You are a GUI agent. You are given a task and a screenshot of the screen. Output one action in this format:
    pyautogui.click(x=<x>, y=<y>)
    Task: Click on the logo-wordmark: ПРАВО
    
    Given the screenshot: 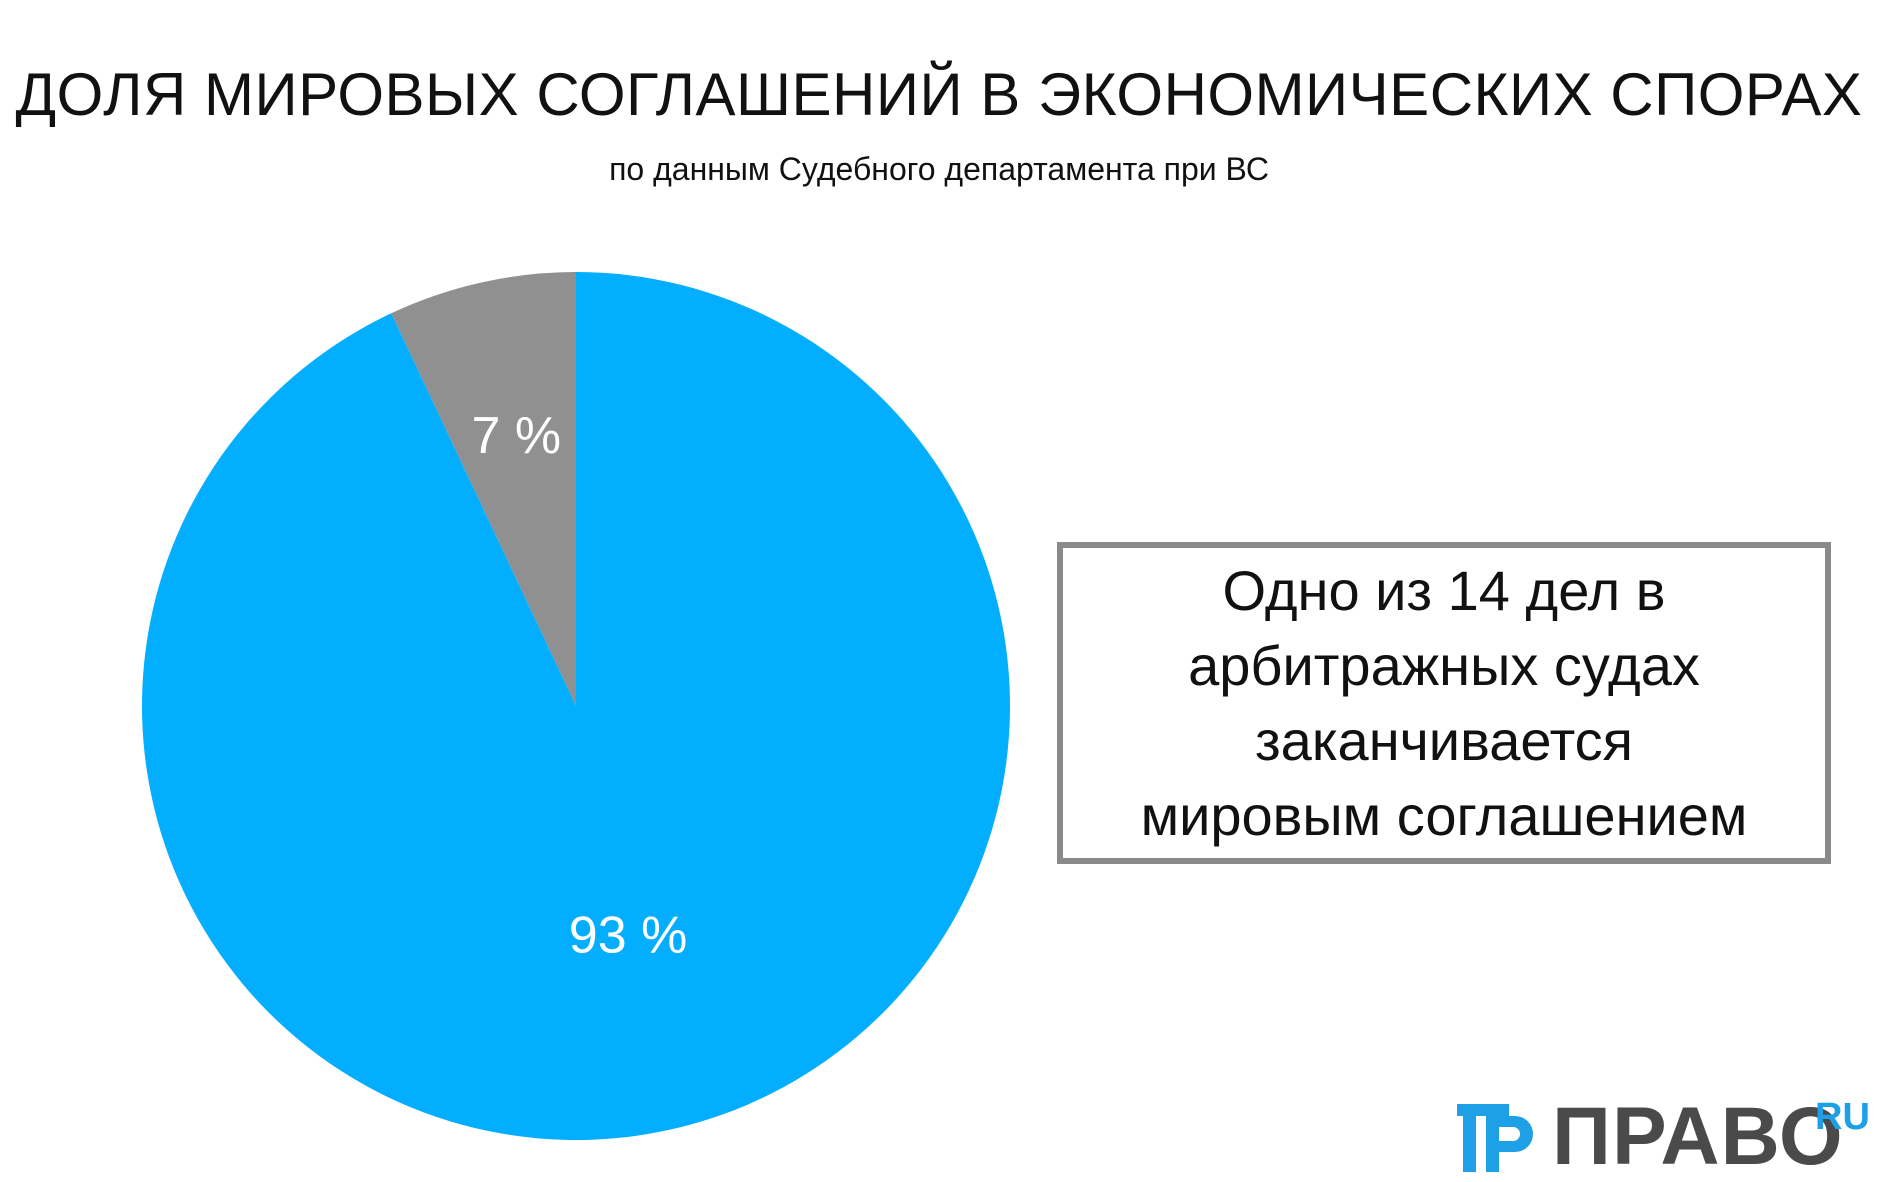 What is the action you would take?
    pyautogui.click(x=1698, y=1136)
    